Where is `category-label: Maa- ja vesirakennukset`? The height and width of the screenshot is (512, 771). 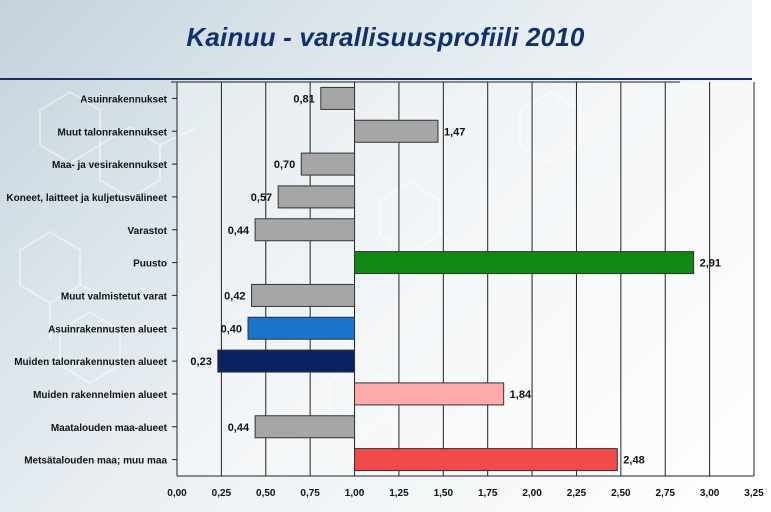
category-label: Maa- ja vesirakennukset is located at coordinates (110, 165).